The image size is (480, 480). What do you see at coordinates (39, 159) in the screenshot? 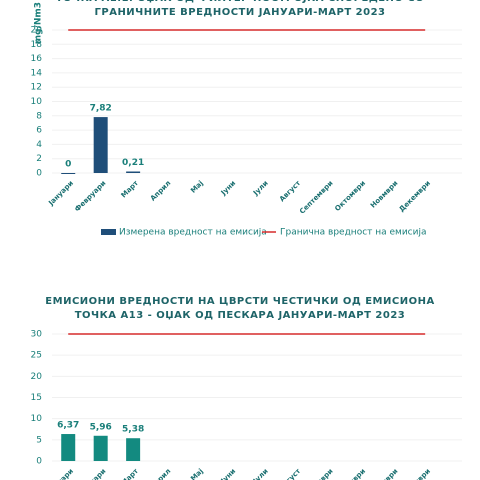
I see `y-tick-label: 2` at bounding box center [39, 159].